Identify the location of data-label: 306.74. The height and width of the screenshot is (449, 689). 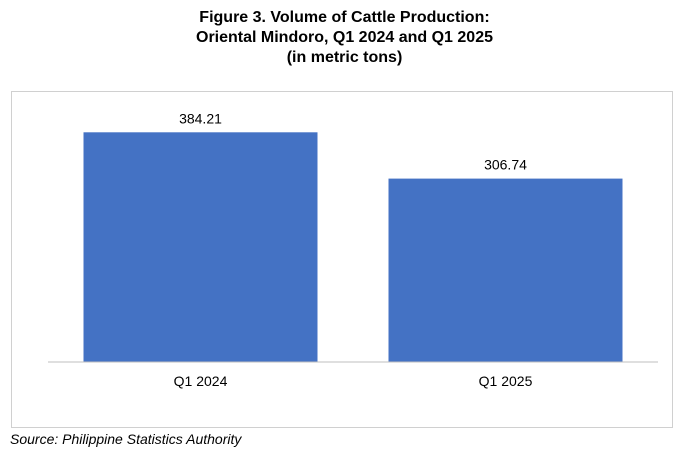
(505, 165).